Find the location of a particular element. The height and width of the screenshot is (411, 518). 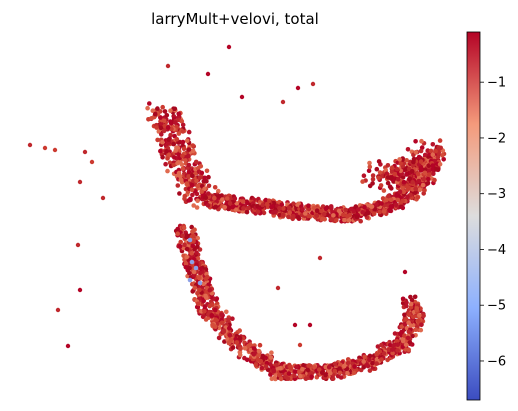

colorbar is located at coordinates (473, 216).